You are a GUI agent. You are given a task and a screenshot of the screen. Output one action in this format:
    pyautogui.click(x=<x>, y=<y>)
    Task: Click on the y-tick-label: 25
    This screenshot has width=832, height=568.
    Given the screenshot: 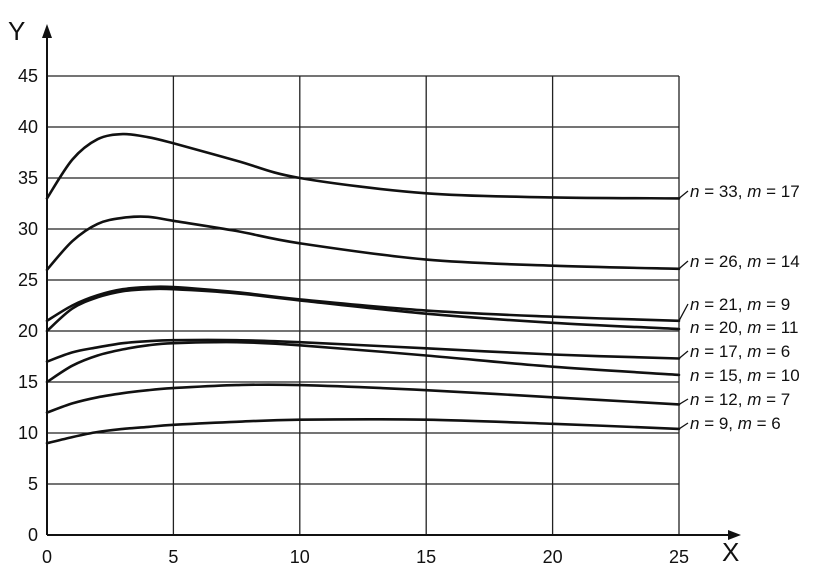 What is the action you would take?
    pyautogui.click(x=28, y=280)
    